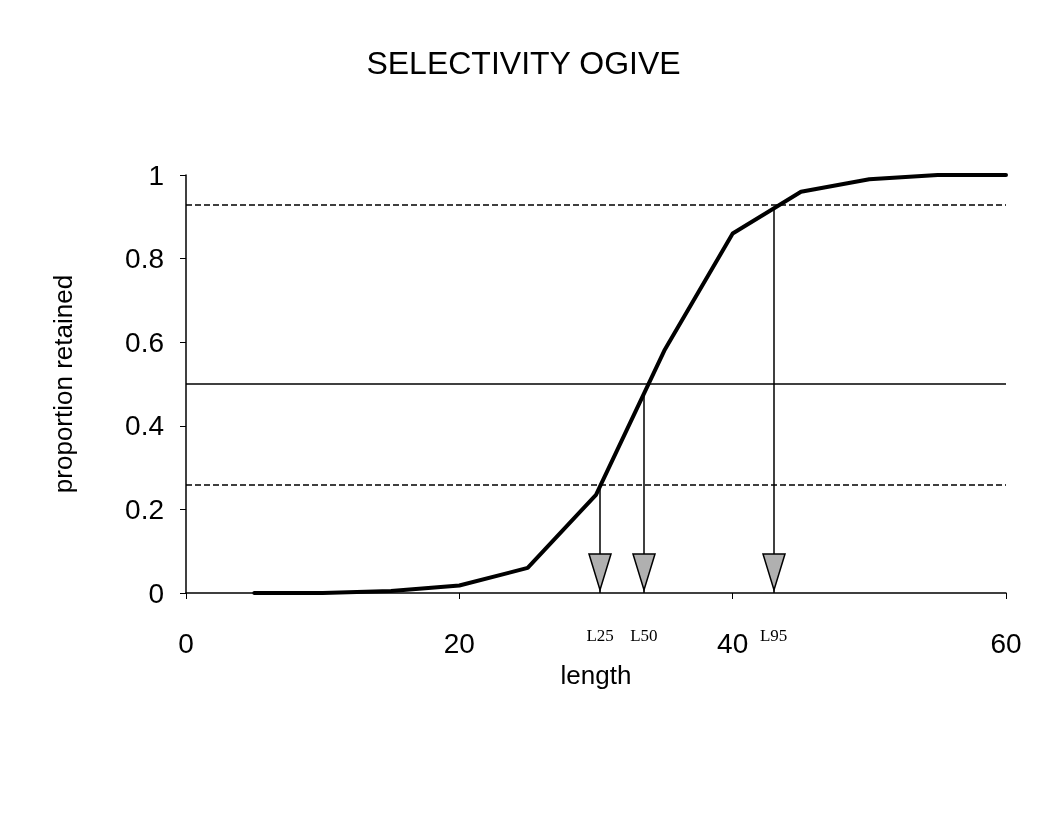 The height and width of the screenshot is (813, 1047). I want to click on x-axis-title: length, so click(596, 674).